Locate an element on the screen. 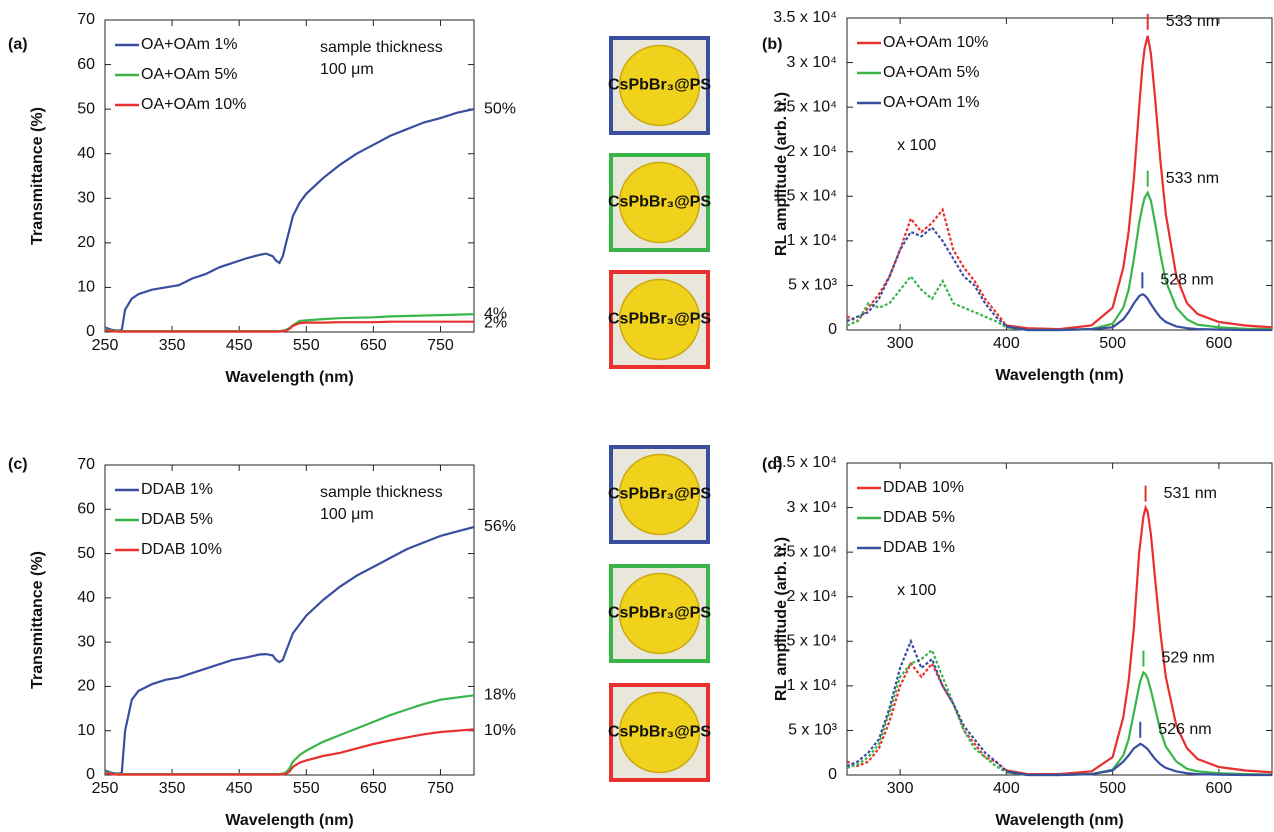 The image size is (1274, 832). y-tick-label: 3 x 10⁴ is located at coordinates (812, 62).